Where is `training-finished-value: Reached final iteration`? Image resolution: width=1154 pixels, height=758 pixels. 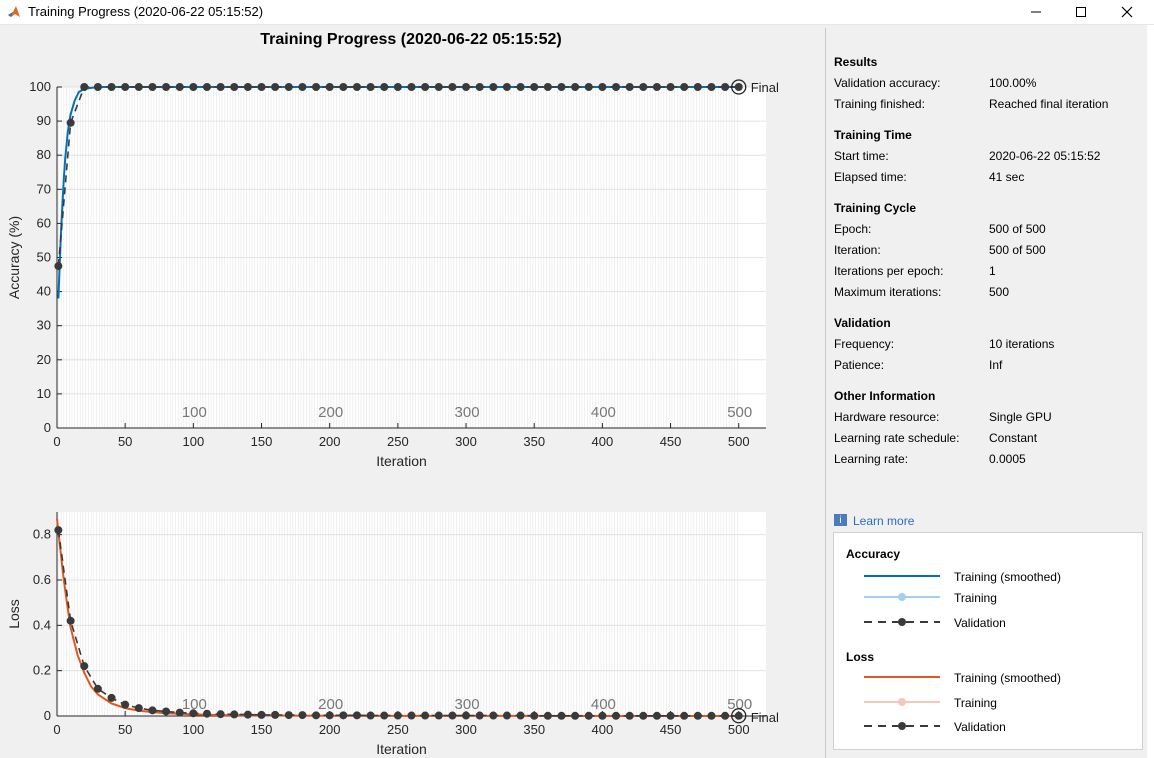
training-finished-value: Reached final iteration is located at coordinates (1049, 104).